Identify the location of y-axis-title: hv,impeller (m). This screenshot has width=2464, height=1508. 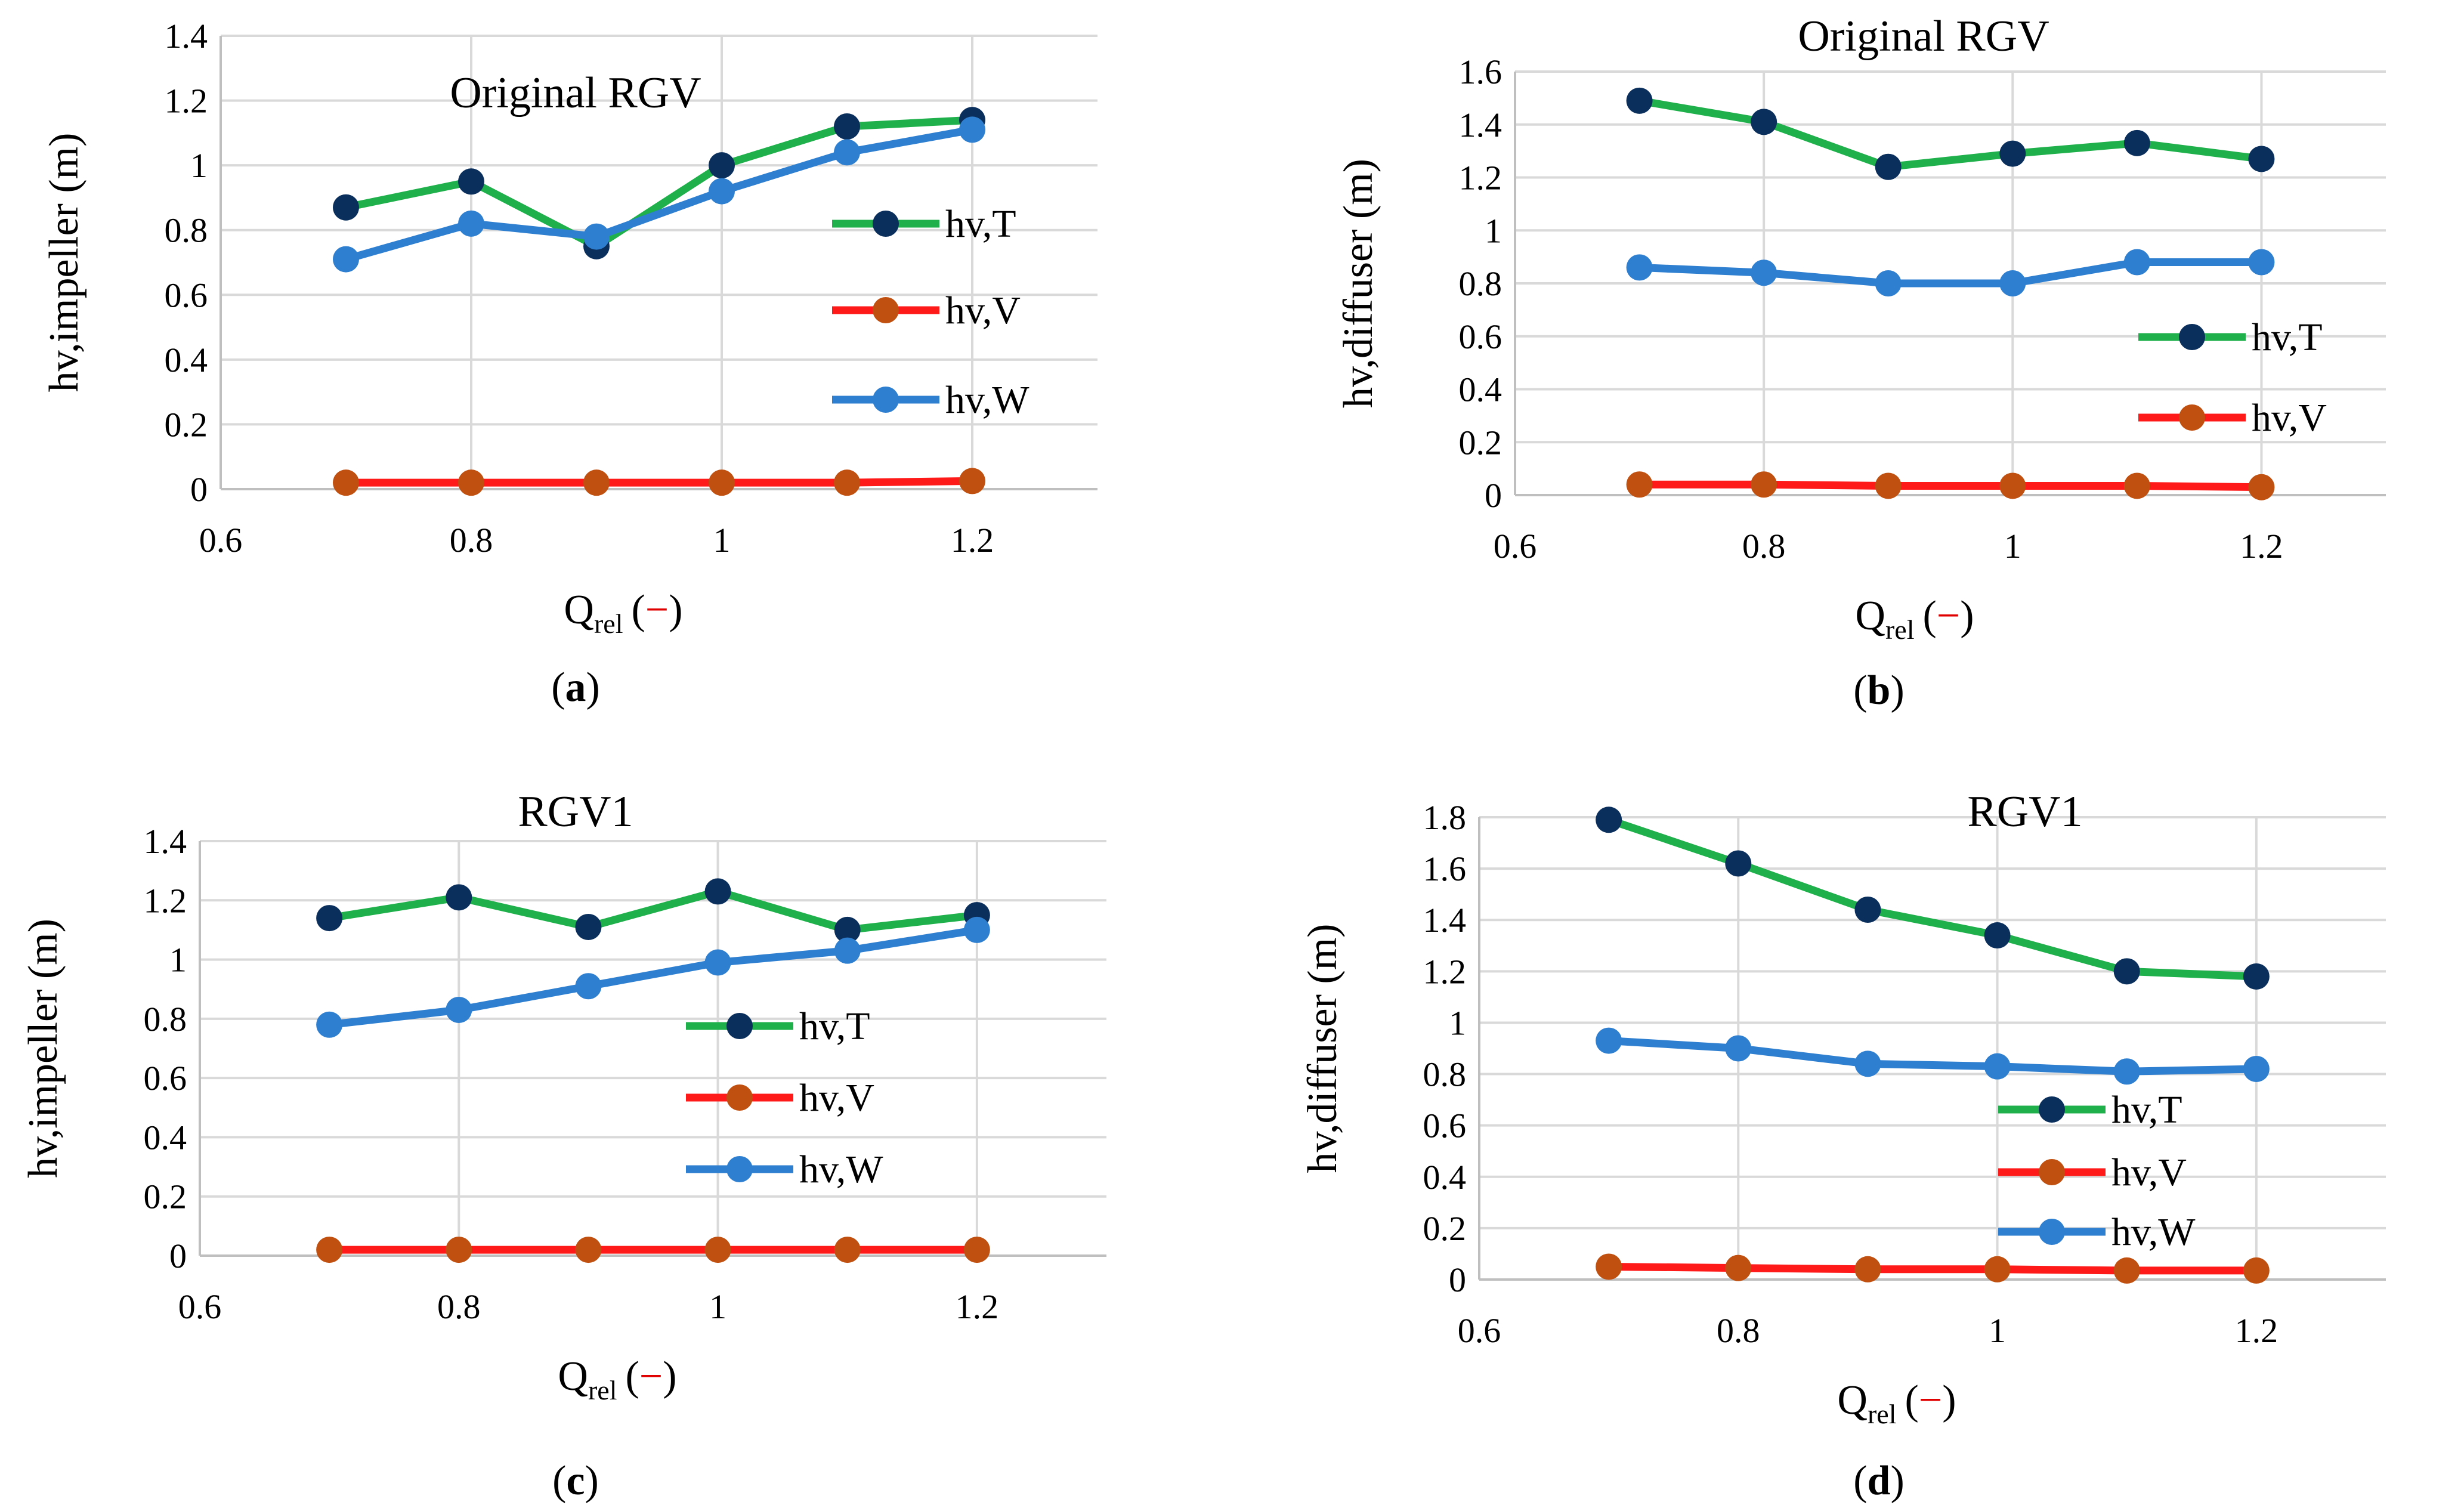
(64, 263).